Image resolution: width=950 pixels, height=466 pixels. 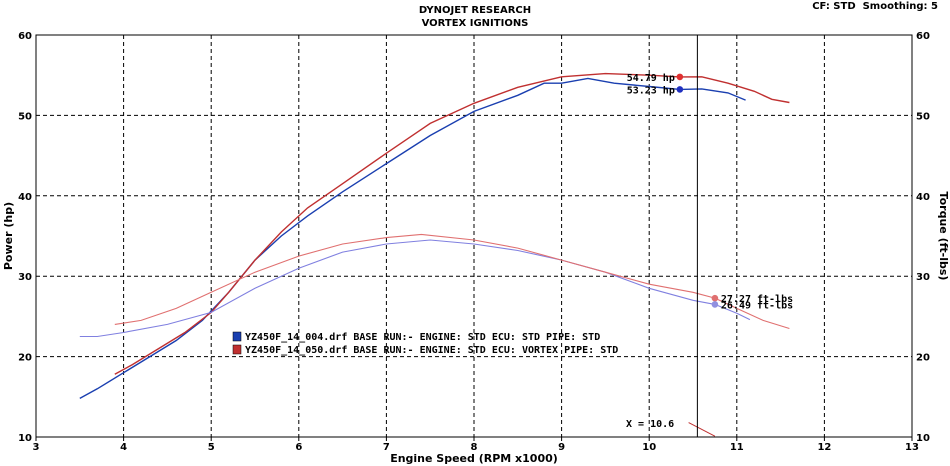 I want to click on x-tick-label: 12, so click(x=824, y=447).